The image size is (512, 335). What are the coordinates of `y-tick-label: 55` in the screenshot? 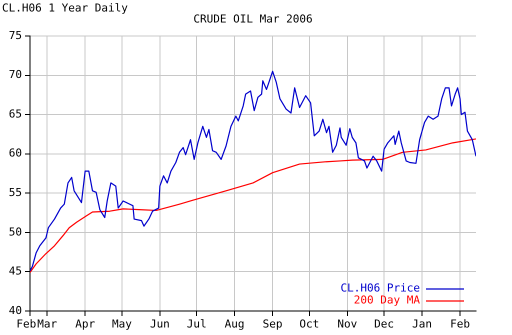 It's located at (15, 192).